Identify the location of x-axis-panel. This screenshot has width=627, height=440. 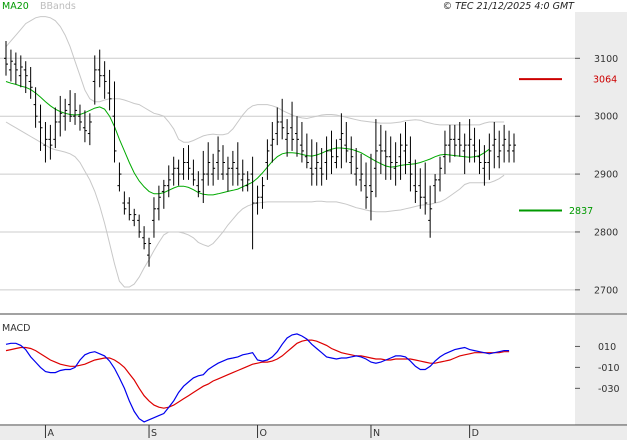
(313, 433).